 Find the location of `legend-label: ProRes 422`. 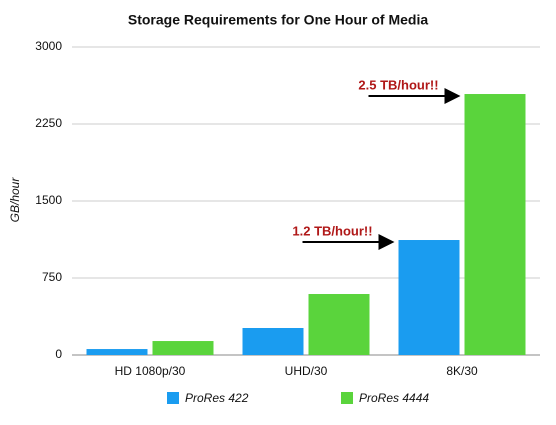

legend-label: ProRes 422 is located at coordinates (217, 398).